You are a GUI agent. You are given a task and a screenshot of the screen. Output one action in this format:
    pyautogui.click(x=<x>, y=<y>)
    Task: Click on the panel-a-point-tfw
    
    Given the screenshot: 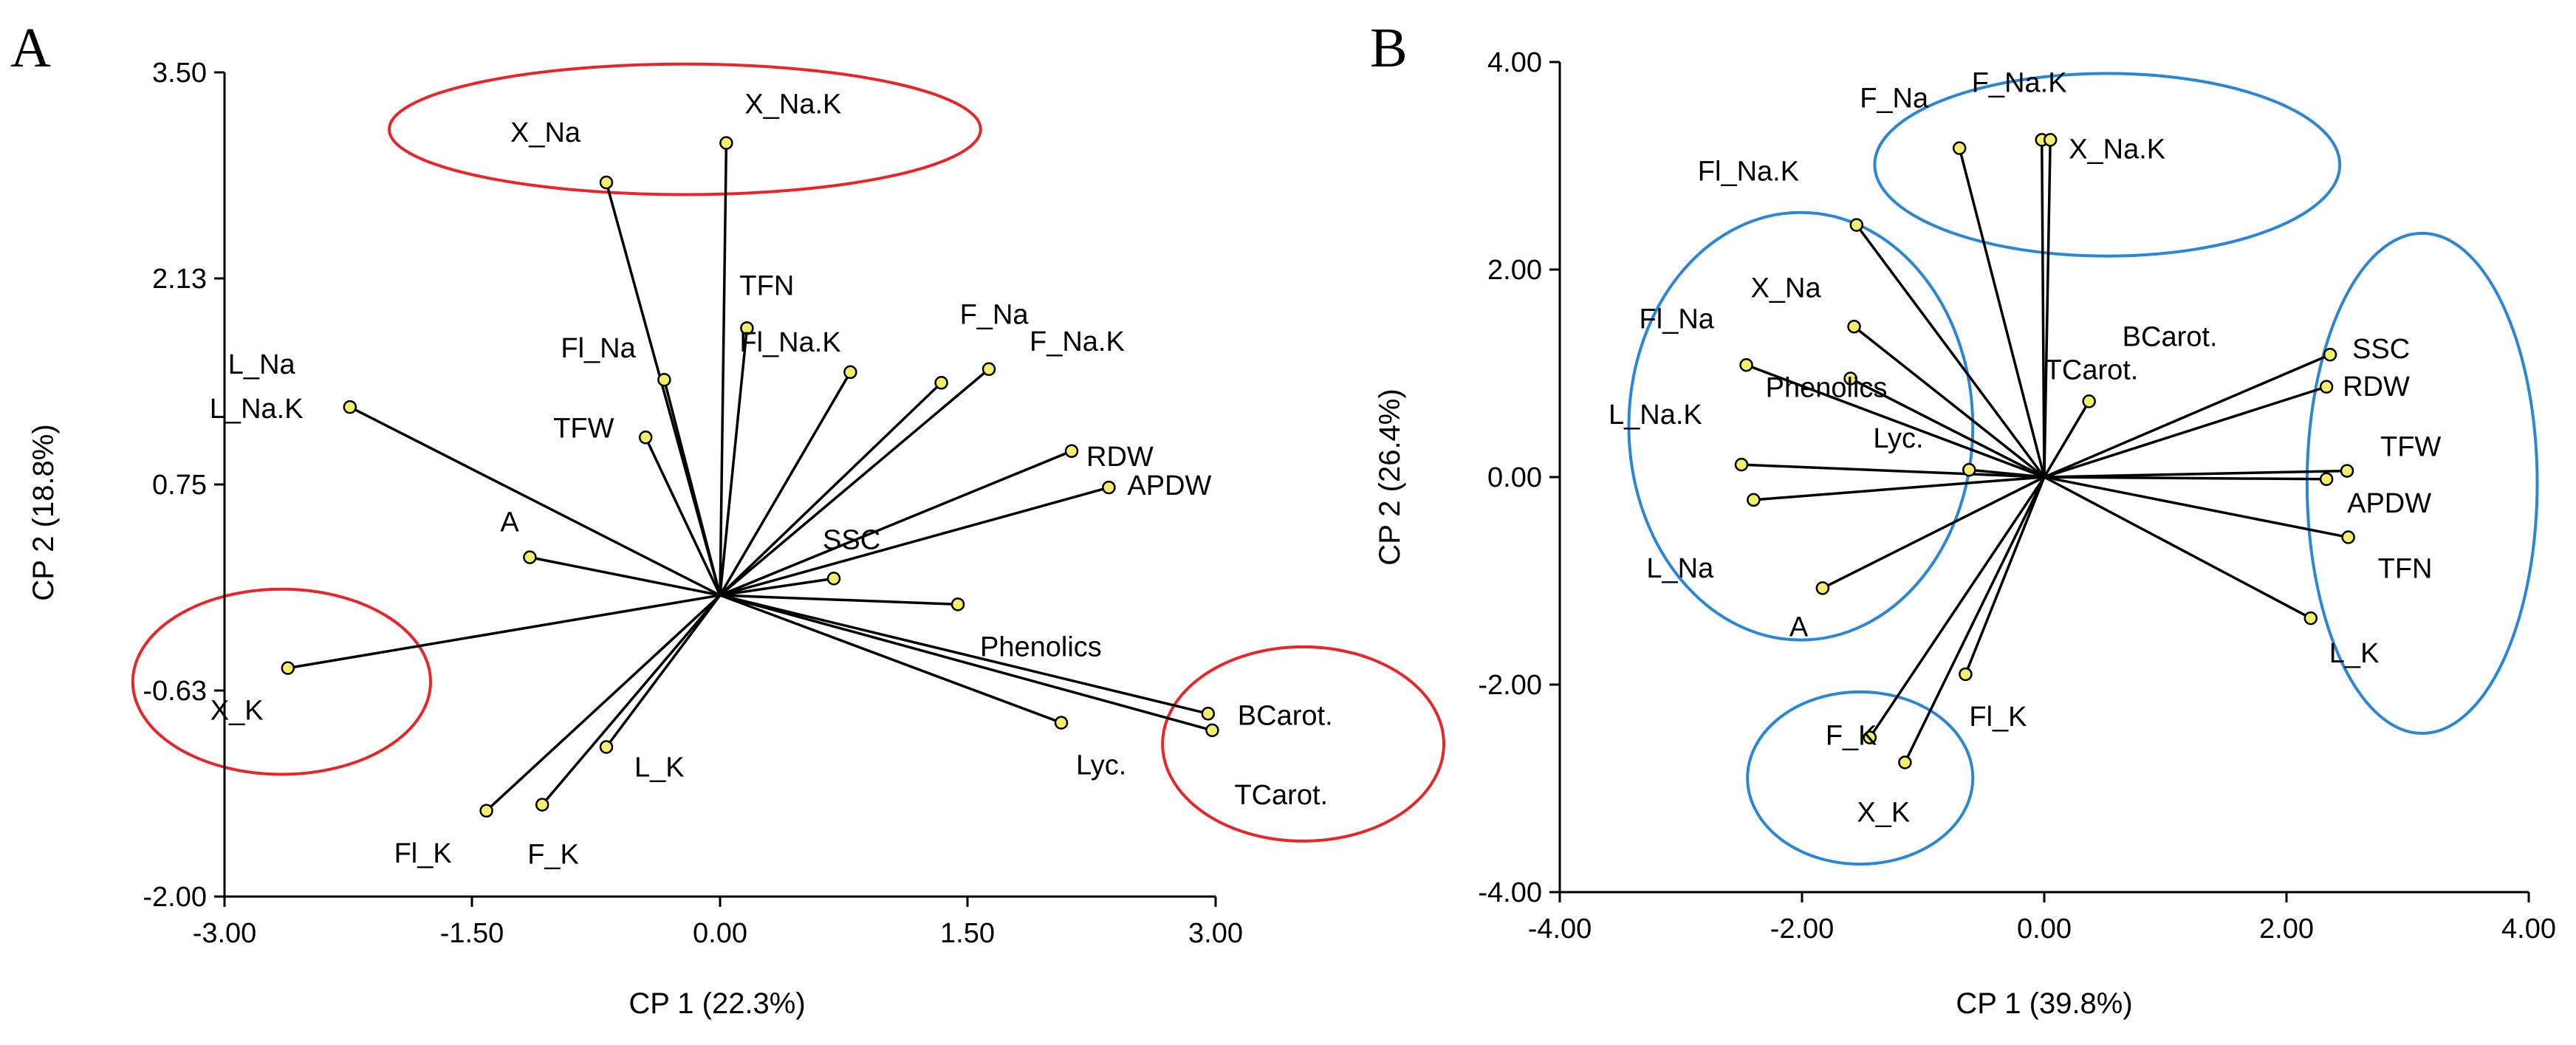 What is the action you would take?
    pyautogui.click(x=645, y=438)
    